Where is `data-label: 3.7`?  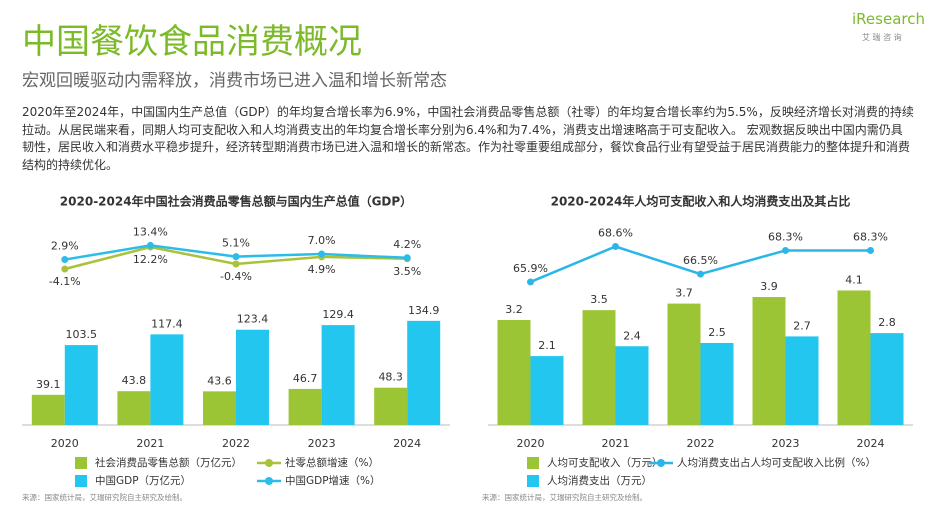
data-label: 3.7 is located at coordinates (684, 293).